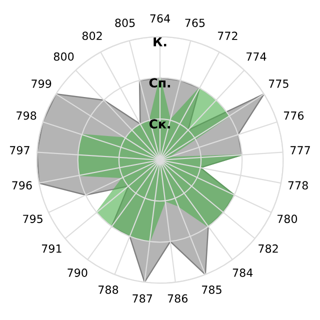  What do you see at coordinates (195, 23) in the screenshot?
I see `spoke-label: 765` at bounding box center [195, 23].